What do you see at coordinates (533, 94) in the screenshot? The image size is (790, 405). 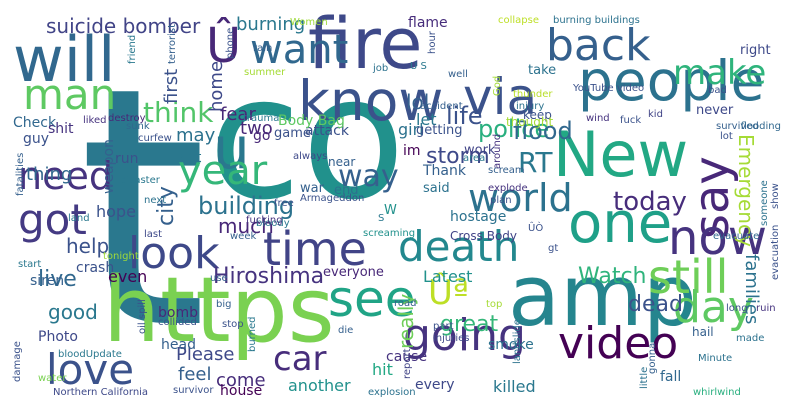 I see `word-cloud-word: thunder` at bounding box center [533, 94].